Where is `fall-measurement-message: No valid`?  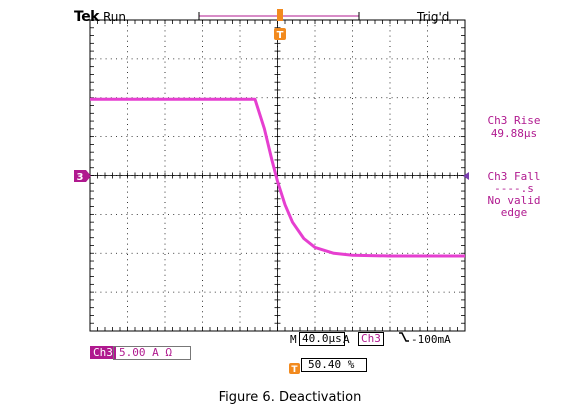 fall-measurement-message: No valid is located at coordinates (514, 200).